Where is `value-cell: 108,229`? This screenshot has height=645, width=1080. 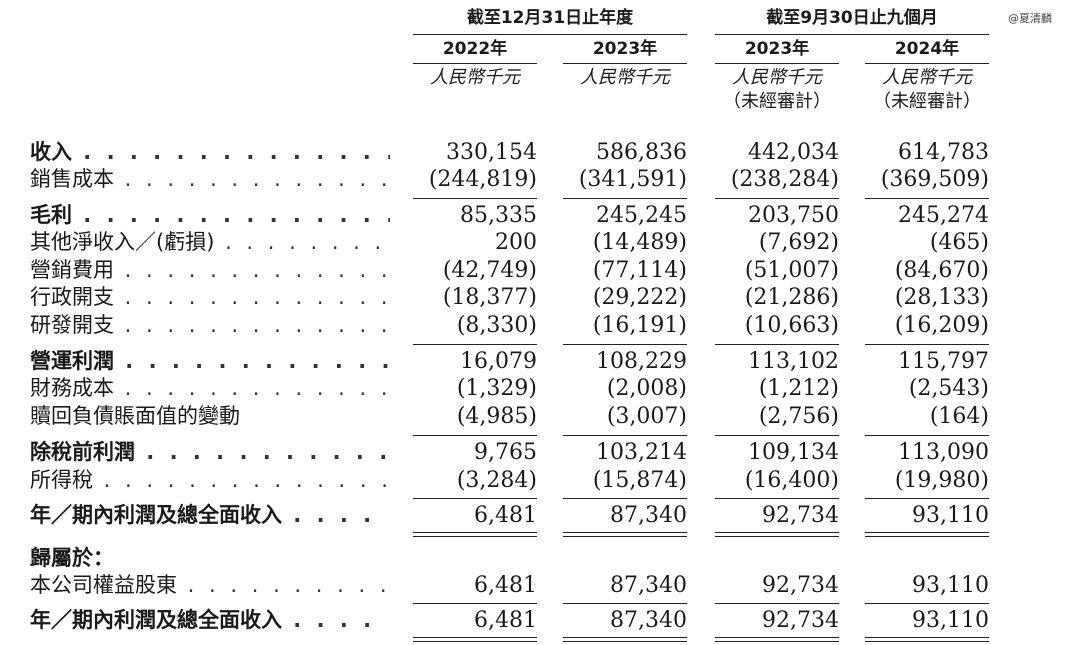 value-cell: 108,229 is located at coordinates (641, 361).